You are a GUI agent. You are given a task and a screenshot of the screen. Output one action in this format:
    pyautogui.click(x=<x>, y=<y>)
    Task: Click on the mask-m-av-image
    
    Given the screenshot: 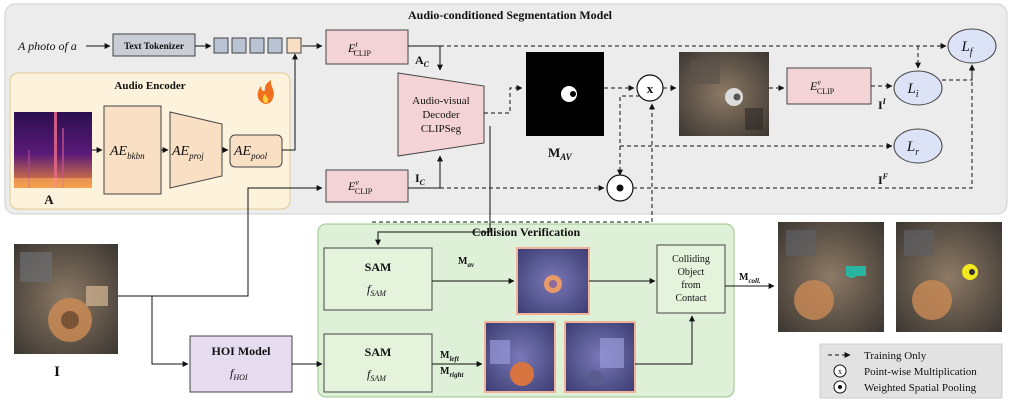 What is the action you would take?
    pyautogui.click(x=565, y=94)
    